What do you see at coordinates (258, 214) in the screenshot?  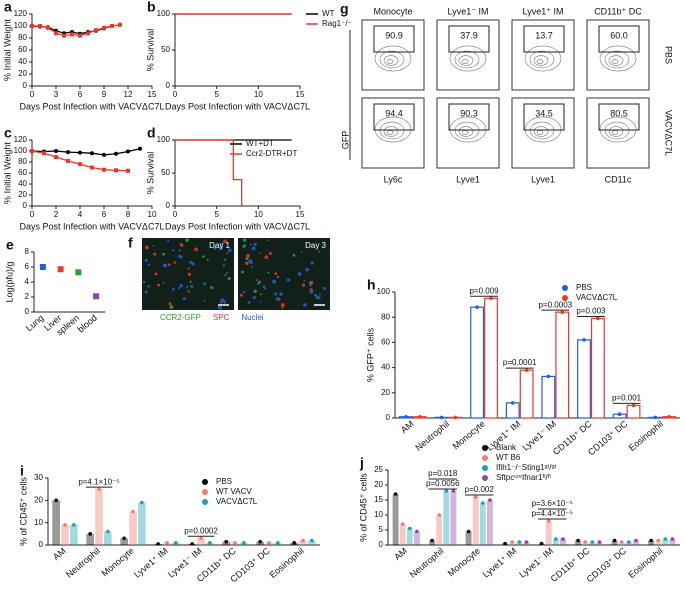 I see `x-tick-label: 10` at bounding box center [258, 214].